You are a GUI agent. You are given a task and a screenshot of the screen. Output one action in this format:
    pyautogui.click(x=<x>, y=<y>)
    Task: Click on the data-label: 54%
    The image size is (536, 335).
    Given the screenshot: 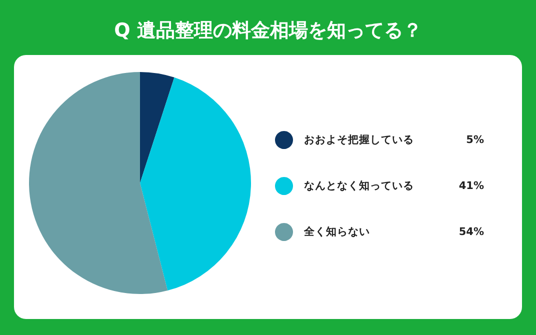 What is the action you would take?
    pyautogui.click(x=471, y=232)
    